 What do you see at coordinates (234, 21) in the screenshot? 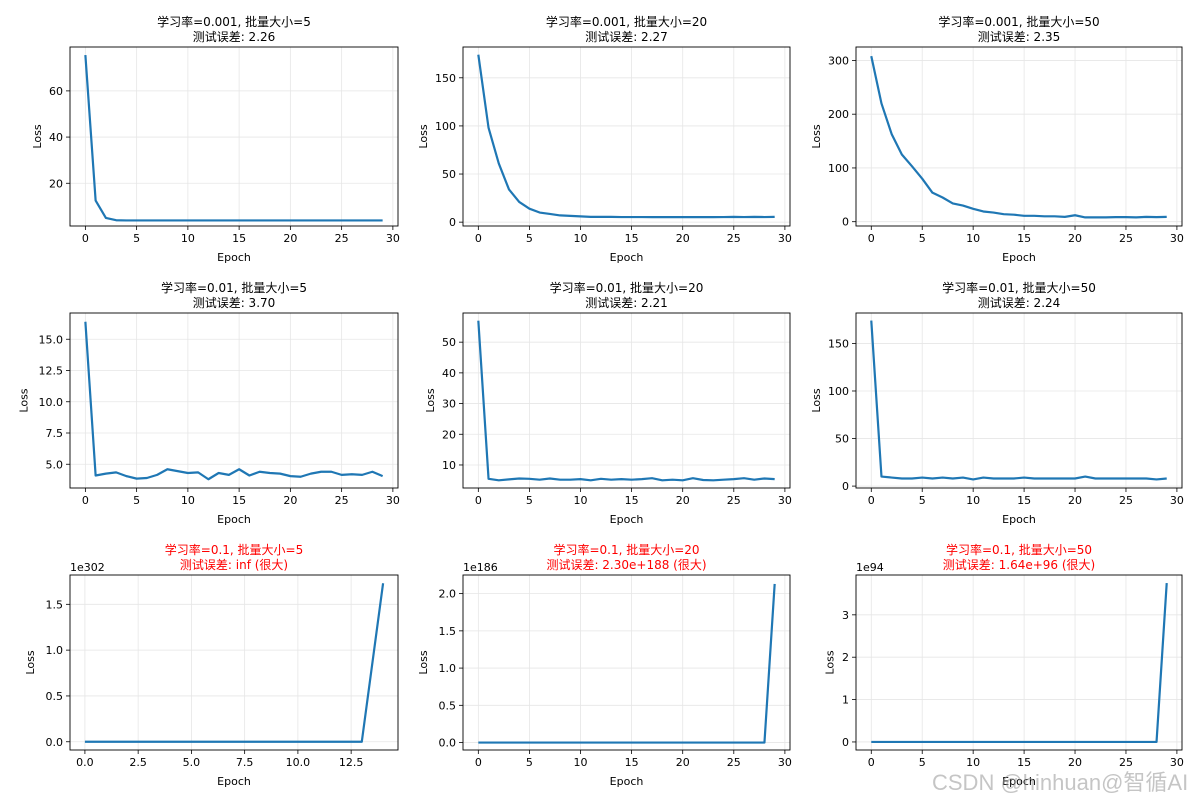
I see `chart-title: 学习率=0.001, 批量大小=5` at bounding box center [234, 21].